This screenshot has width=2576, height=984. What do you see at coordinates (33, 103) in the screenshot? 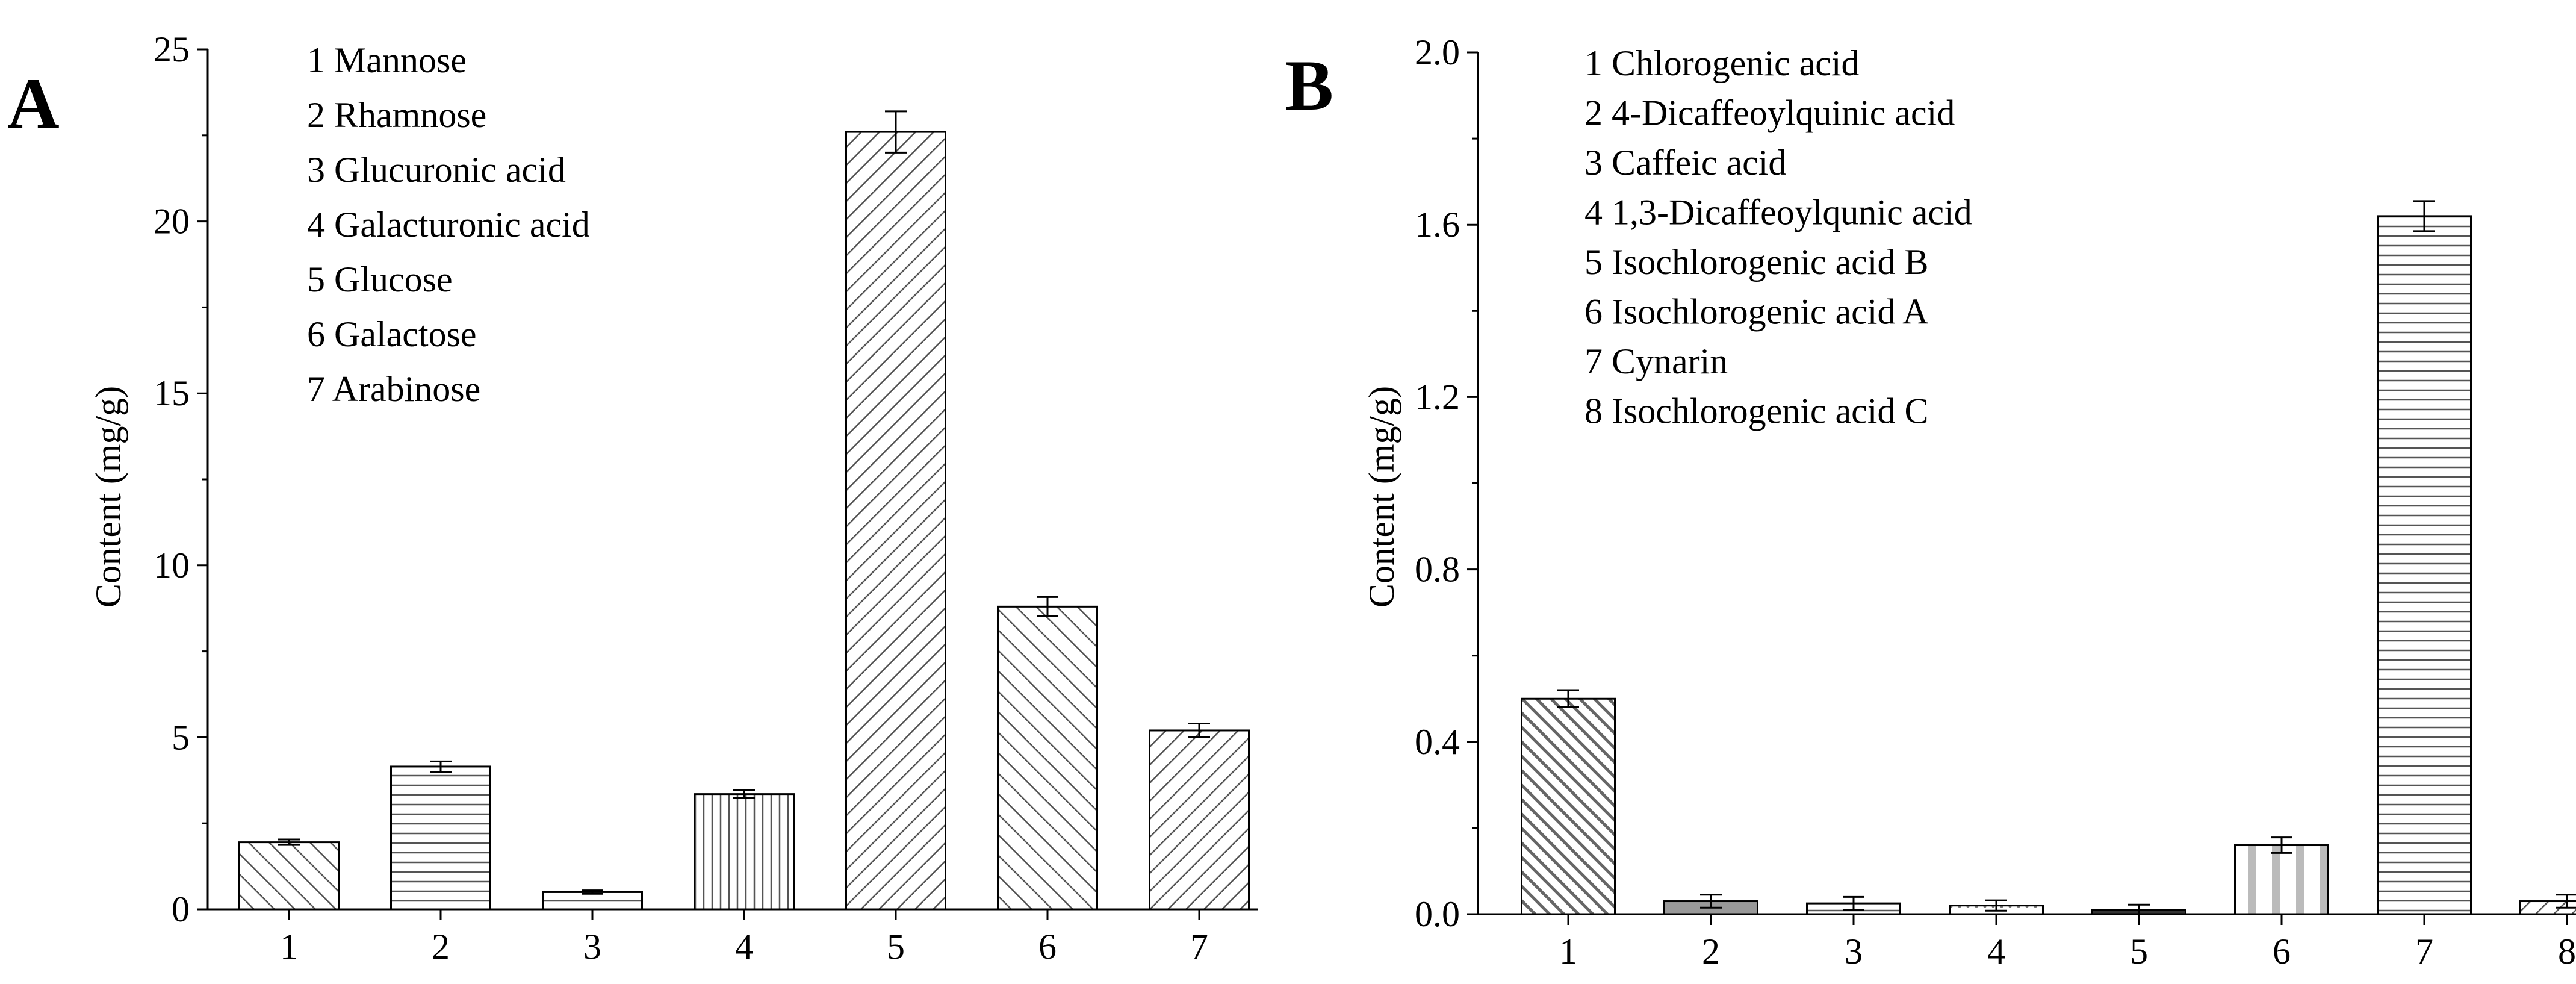
I see `panel-label-a: A` at bounding box center [33, 103].